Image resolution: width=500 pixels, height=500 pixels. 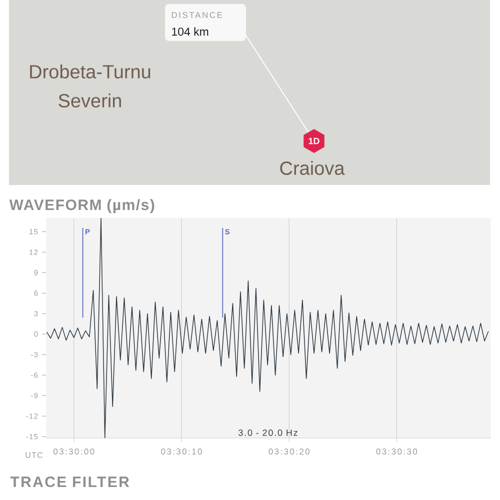 What do you see at coordinates (190, 31) in the screenshot?
I see `text: 104 km` at bounding box center [190, 31].